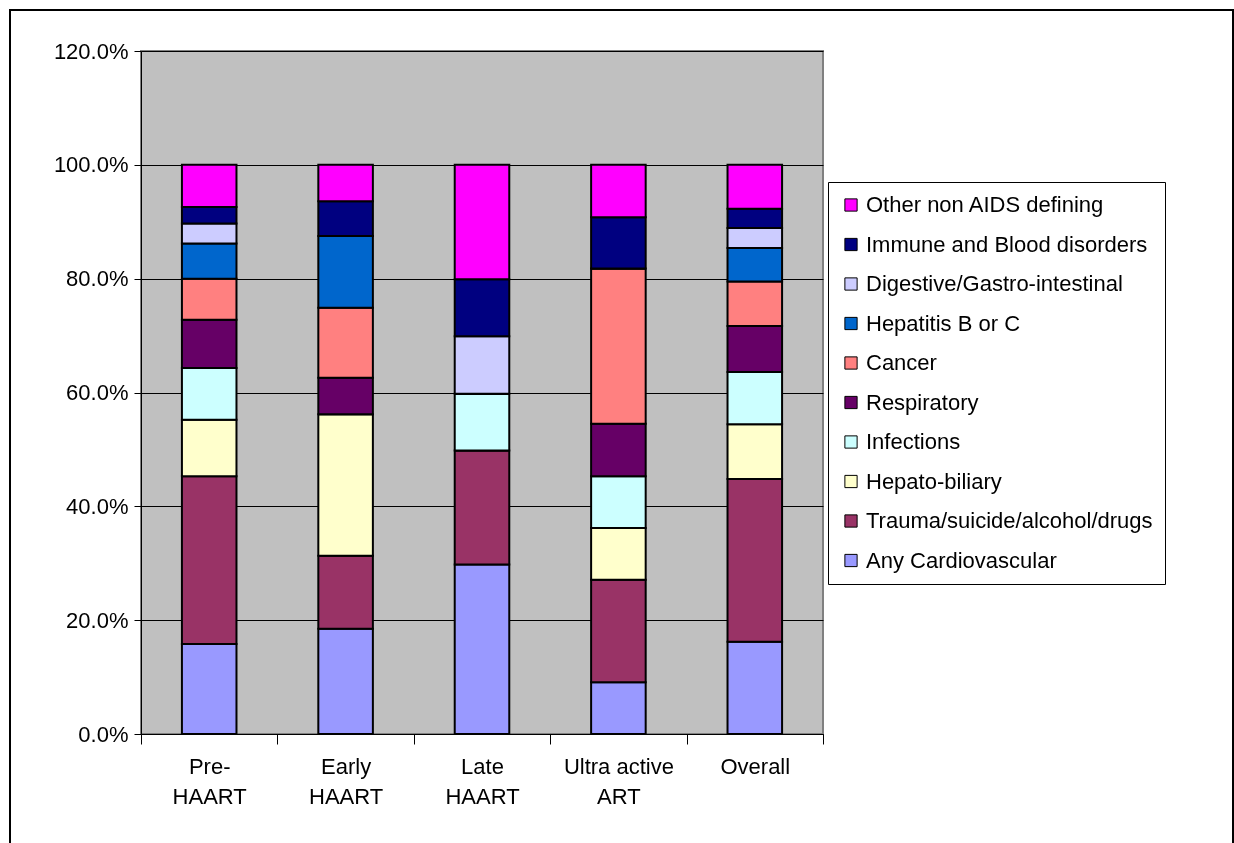 The image size is (1234, 843). What do you see at coordinates (934, 481) in the screenshot?
I see `legend-label: Hepato-biliary` at bounding box center [934, 481].